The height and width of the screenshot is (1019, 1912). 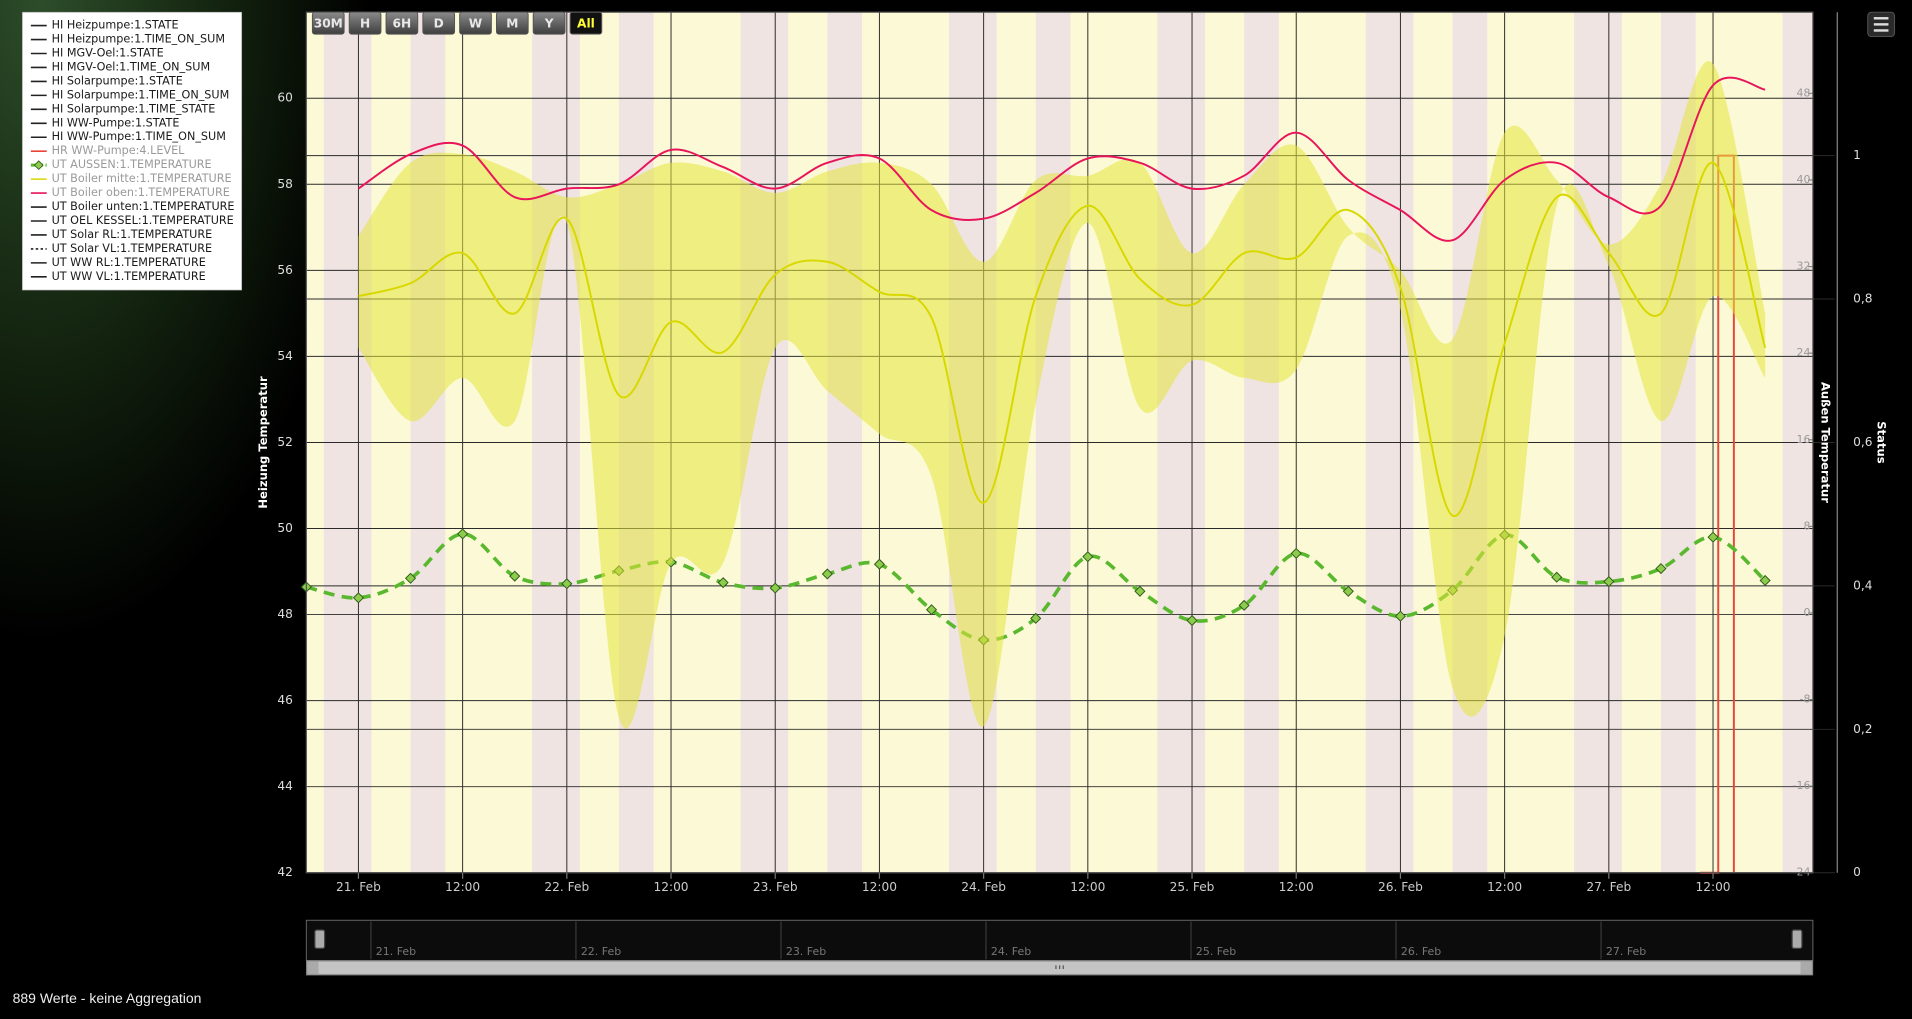 I want to click on x-tick-label: 21. Feb, so click(x=358, y=887).